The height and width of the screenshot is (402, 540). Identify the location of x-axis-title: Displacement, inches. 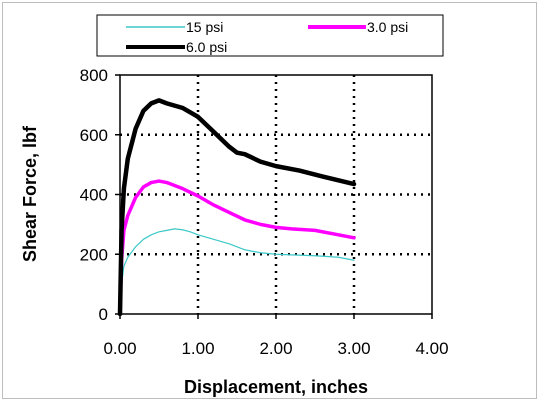
(276, 387).